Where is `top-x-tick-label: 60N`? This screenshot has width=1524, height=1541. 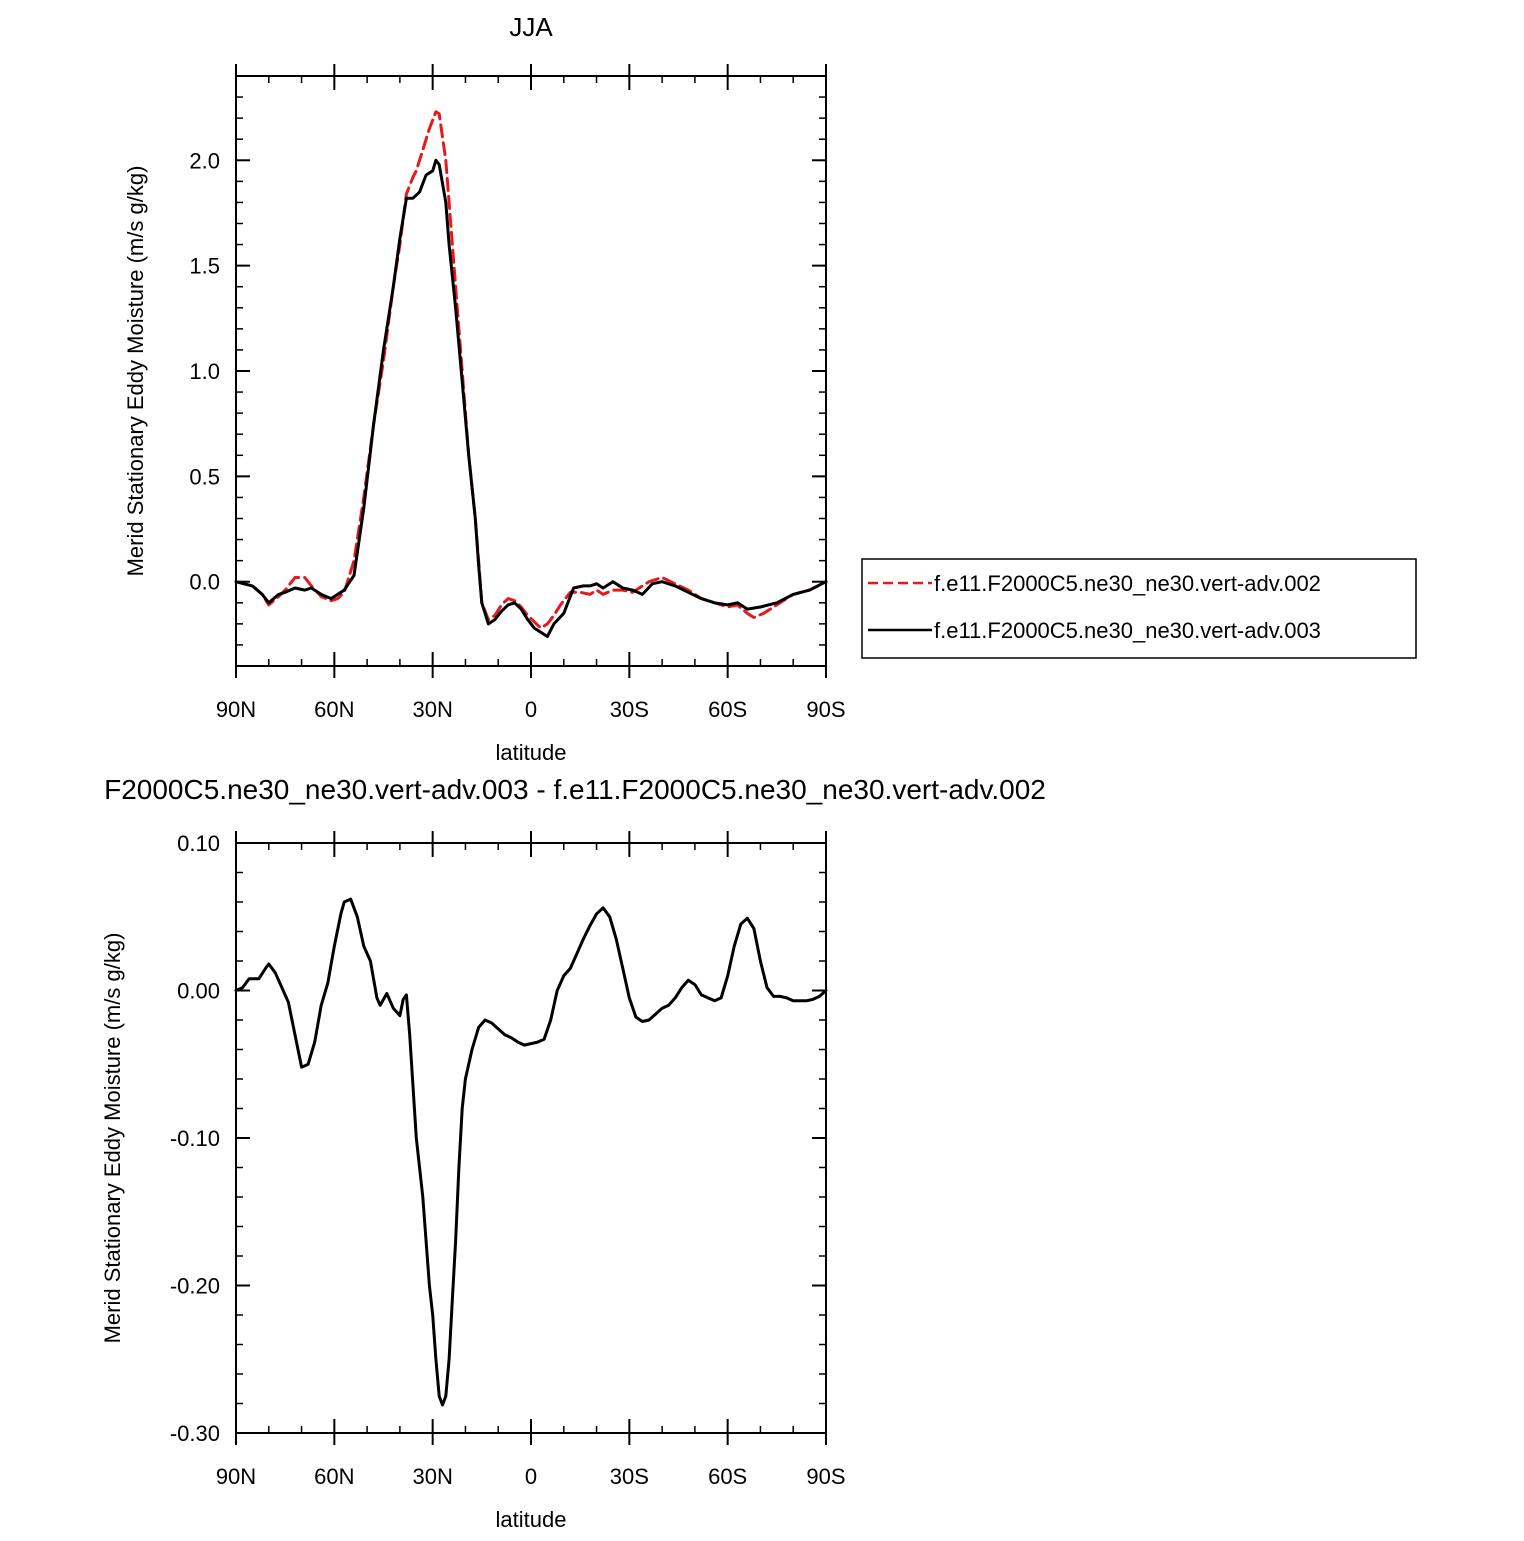
top-x-tick-label: 60N is located at coordinates (334, 709).